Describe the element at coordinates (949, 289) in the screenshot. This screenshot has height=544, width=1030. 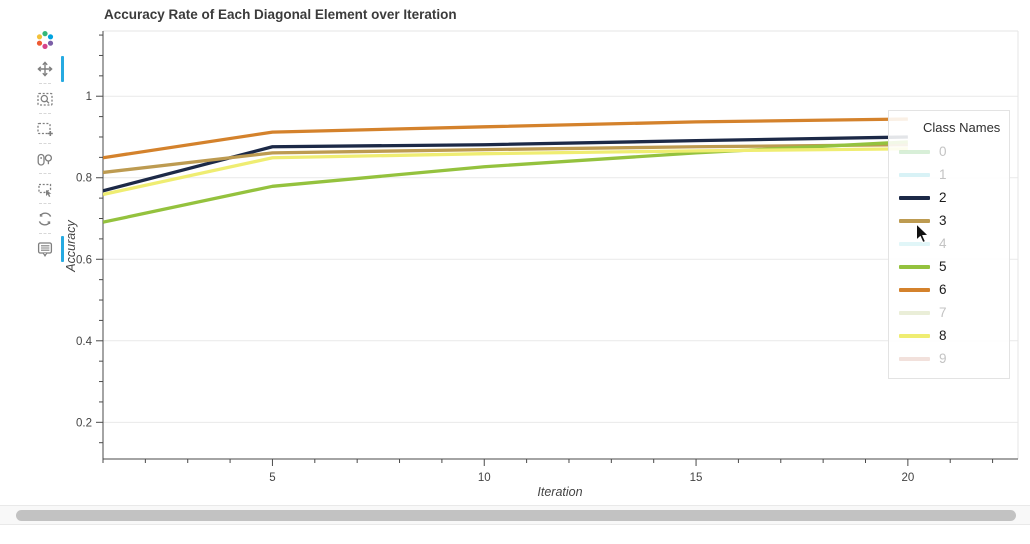
I see `legend-item-6: 6` at that location.